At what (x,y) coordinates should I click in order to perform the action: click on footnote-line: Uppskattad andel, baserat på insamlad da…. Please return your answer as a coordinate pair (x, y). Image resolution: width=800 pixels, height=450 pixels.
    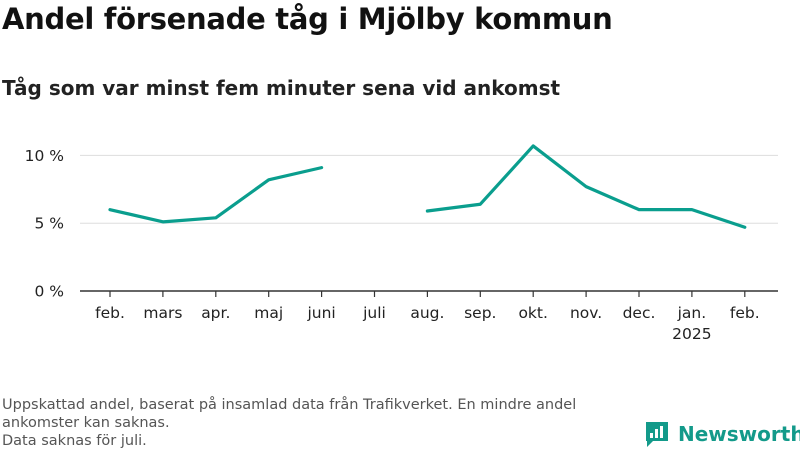
    Looking at the image, I should click on (289, 405).